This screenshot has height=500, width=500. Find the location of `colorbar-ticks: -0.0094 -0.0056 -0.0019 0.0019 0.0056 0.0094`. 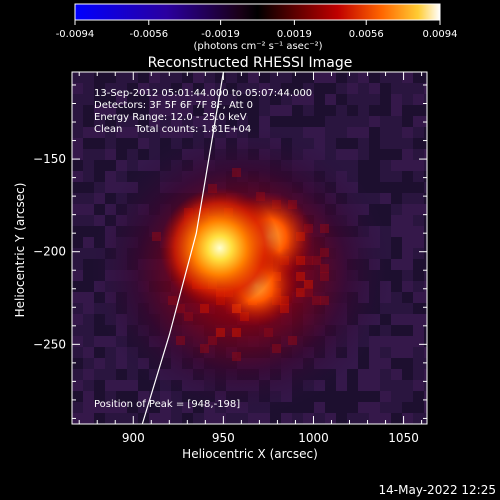

colorbar-ticks: -0.0094 -0.0056 -0.0019 0.0019 0.0056 0.0094 is located at coordinates (257, 30).